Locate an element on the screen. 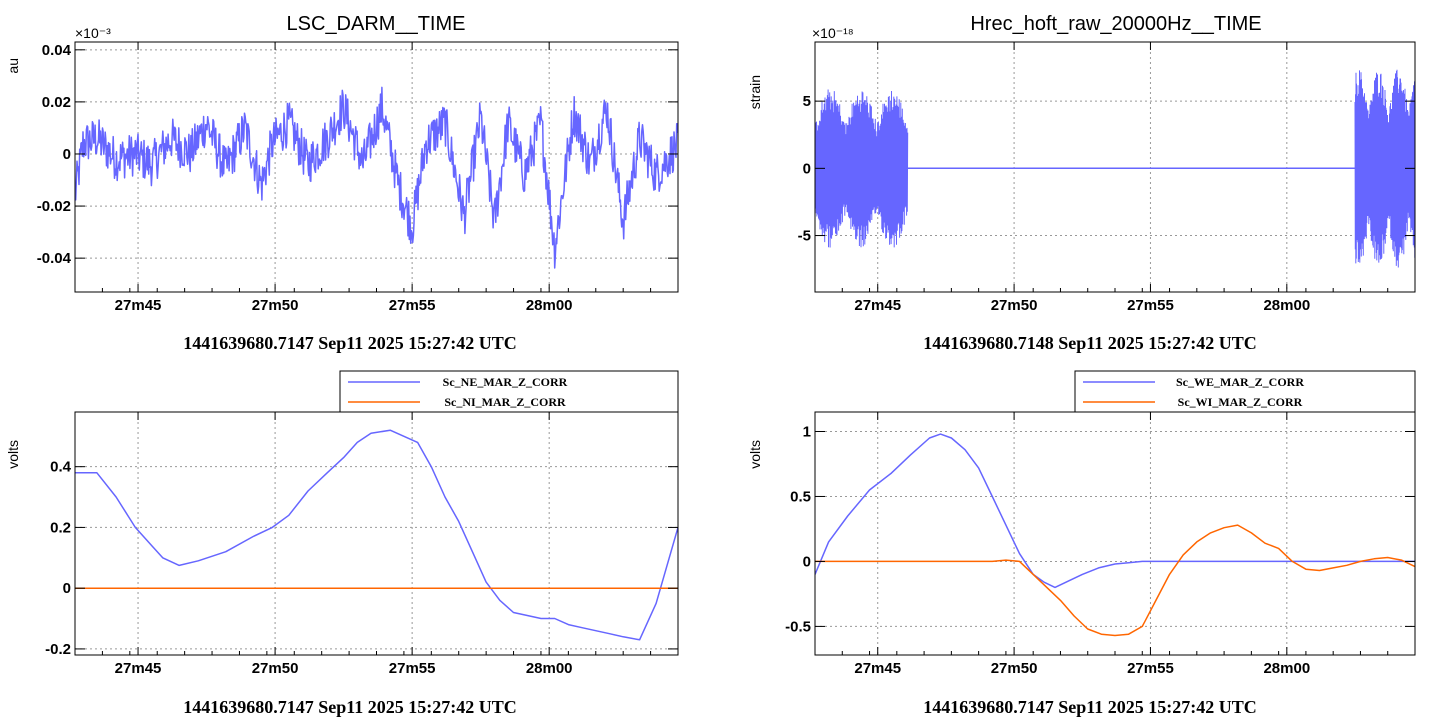 This screenshot has height=725, width=1449. y-axis-label: au is located at coordinates (13, 66).